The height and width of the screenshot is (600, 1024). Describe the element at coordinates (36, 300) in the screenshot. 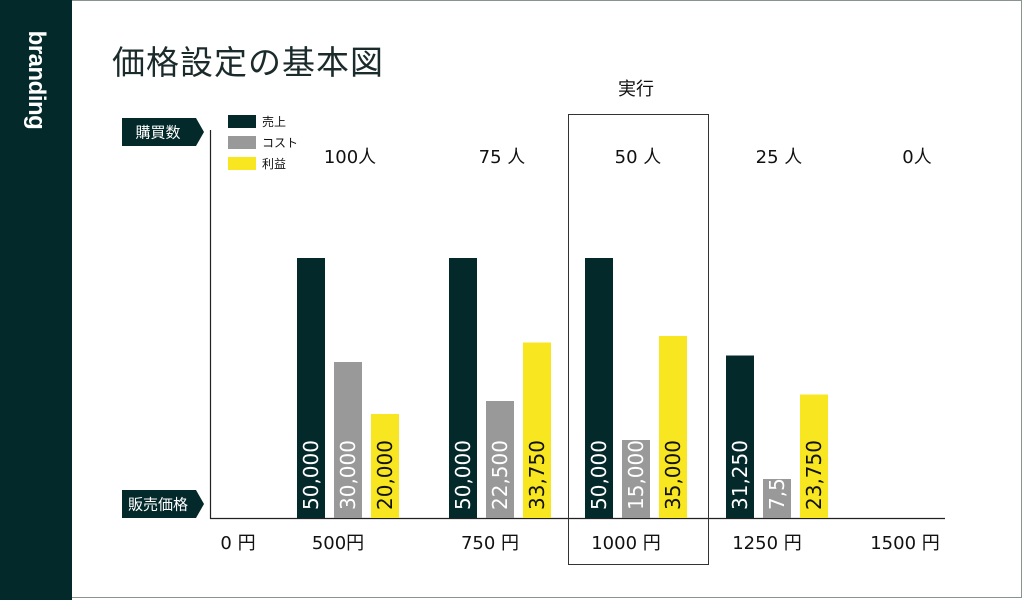

I see `brand-sidebar: branding` at that location.